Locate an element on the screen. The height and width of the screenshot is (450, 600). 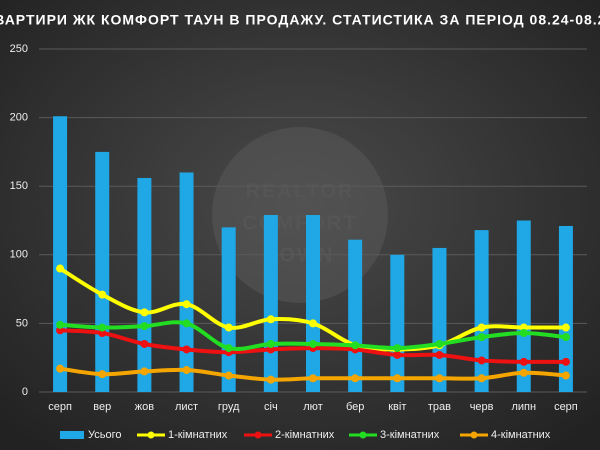
y-tick-label: 150 is located at coordinates (19, 186).